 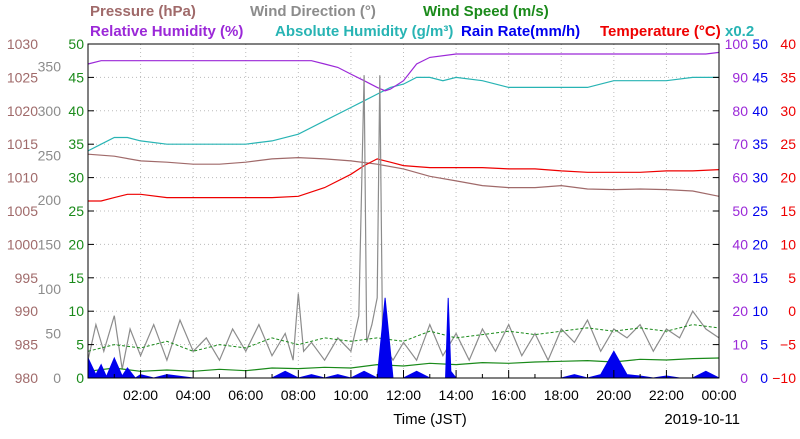 I want to click on pressure-axis-tick-label: 980, so click(x=27, y=378).